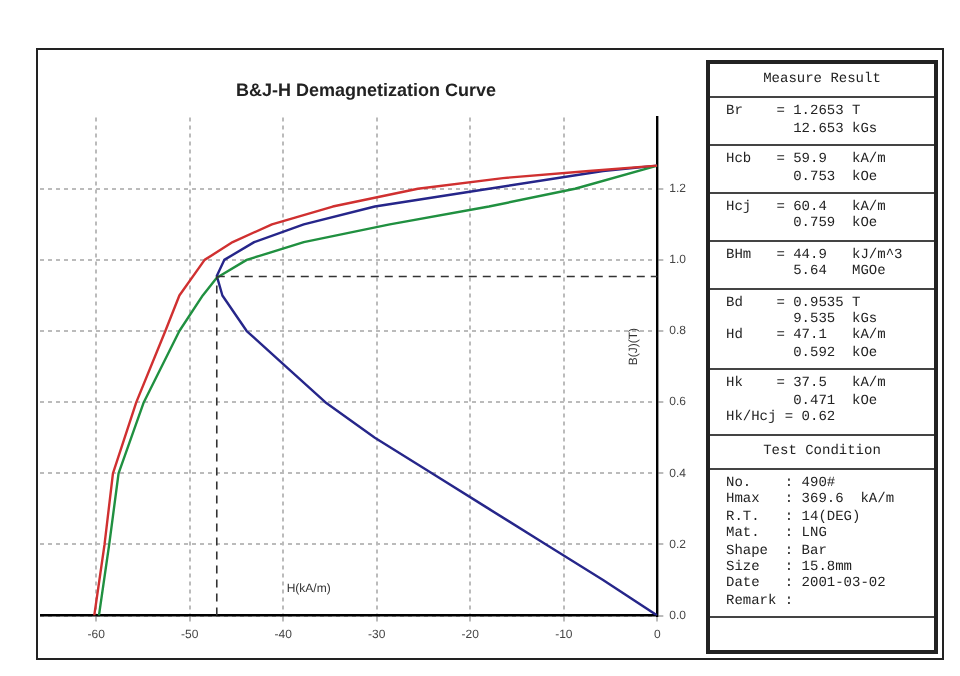  What do you see at coordinates (366, 89) in the screenshot?
I see `chart-title: B&J-H Demagnetization Curve` at bounding box center [366, 89].